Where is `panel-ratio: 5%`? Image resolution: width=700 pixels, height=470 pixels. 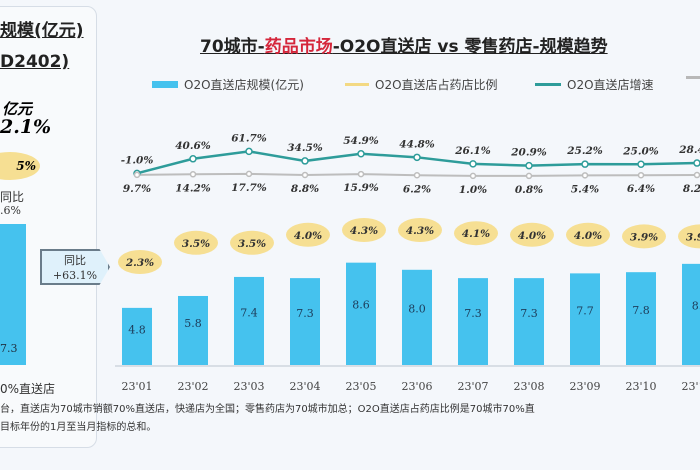 panel-ratio: 5% is located at coordinates (20, 166).